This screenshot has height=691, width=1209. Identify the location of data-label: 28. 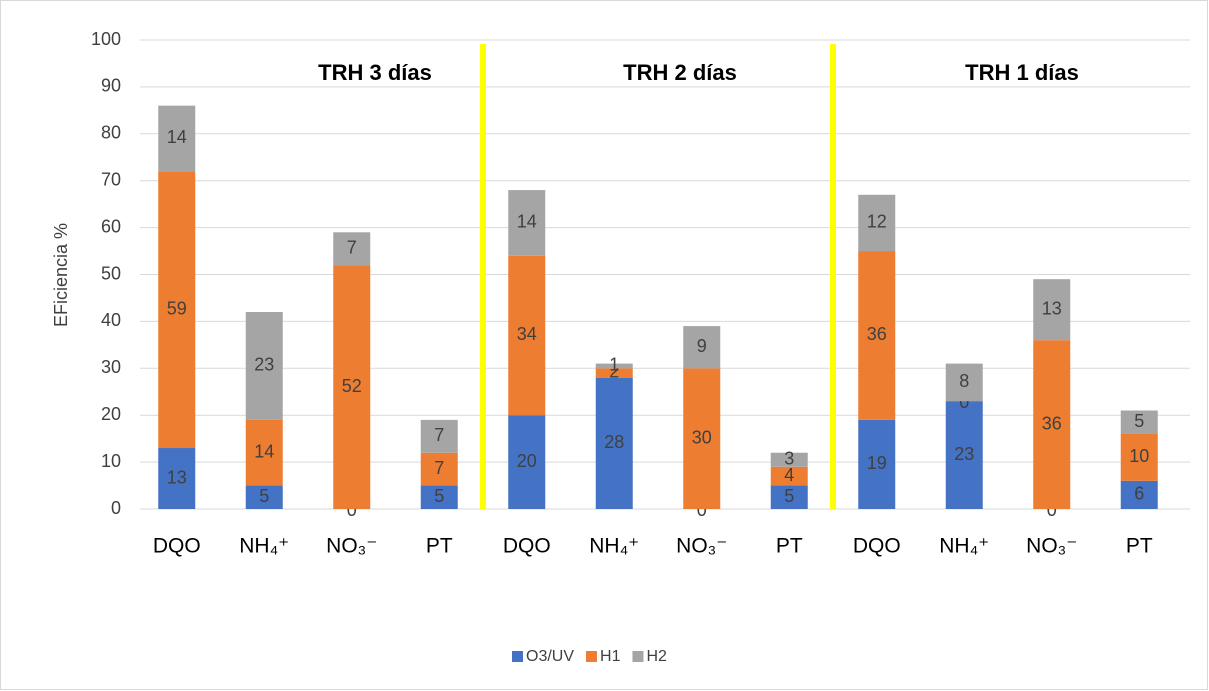
(614, 442).